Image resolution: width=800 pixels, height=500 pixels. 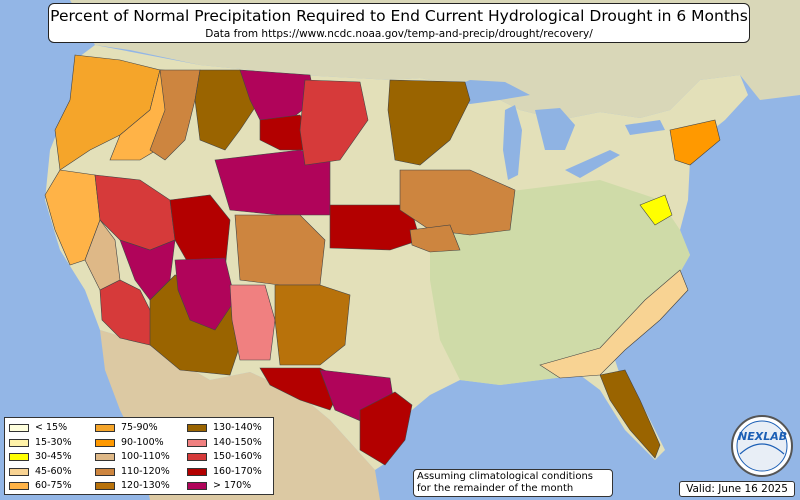 I want to click on region-new-mexico-east, so click(x=312, y=325).